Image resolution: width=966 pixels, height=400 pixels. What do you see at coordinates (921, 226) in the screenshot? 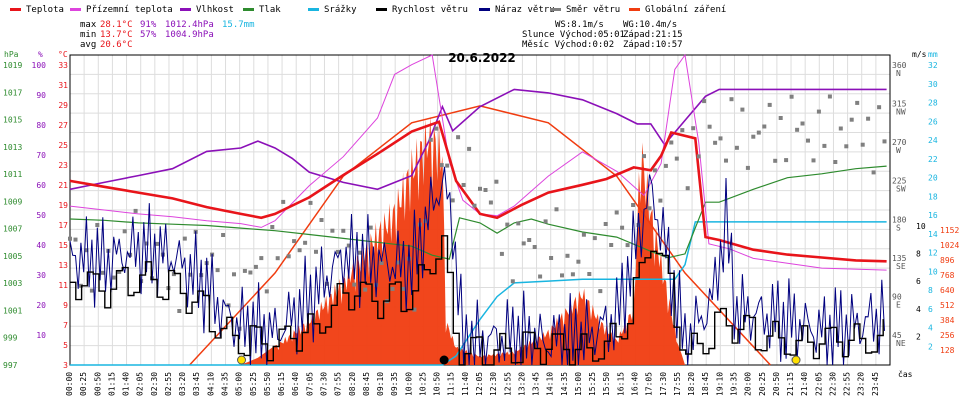
I see `tick-ms: 10` at bounding box center [921, 226].